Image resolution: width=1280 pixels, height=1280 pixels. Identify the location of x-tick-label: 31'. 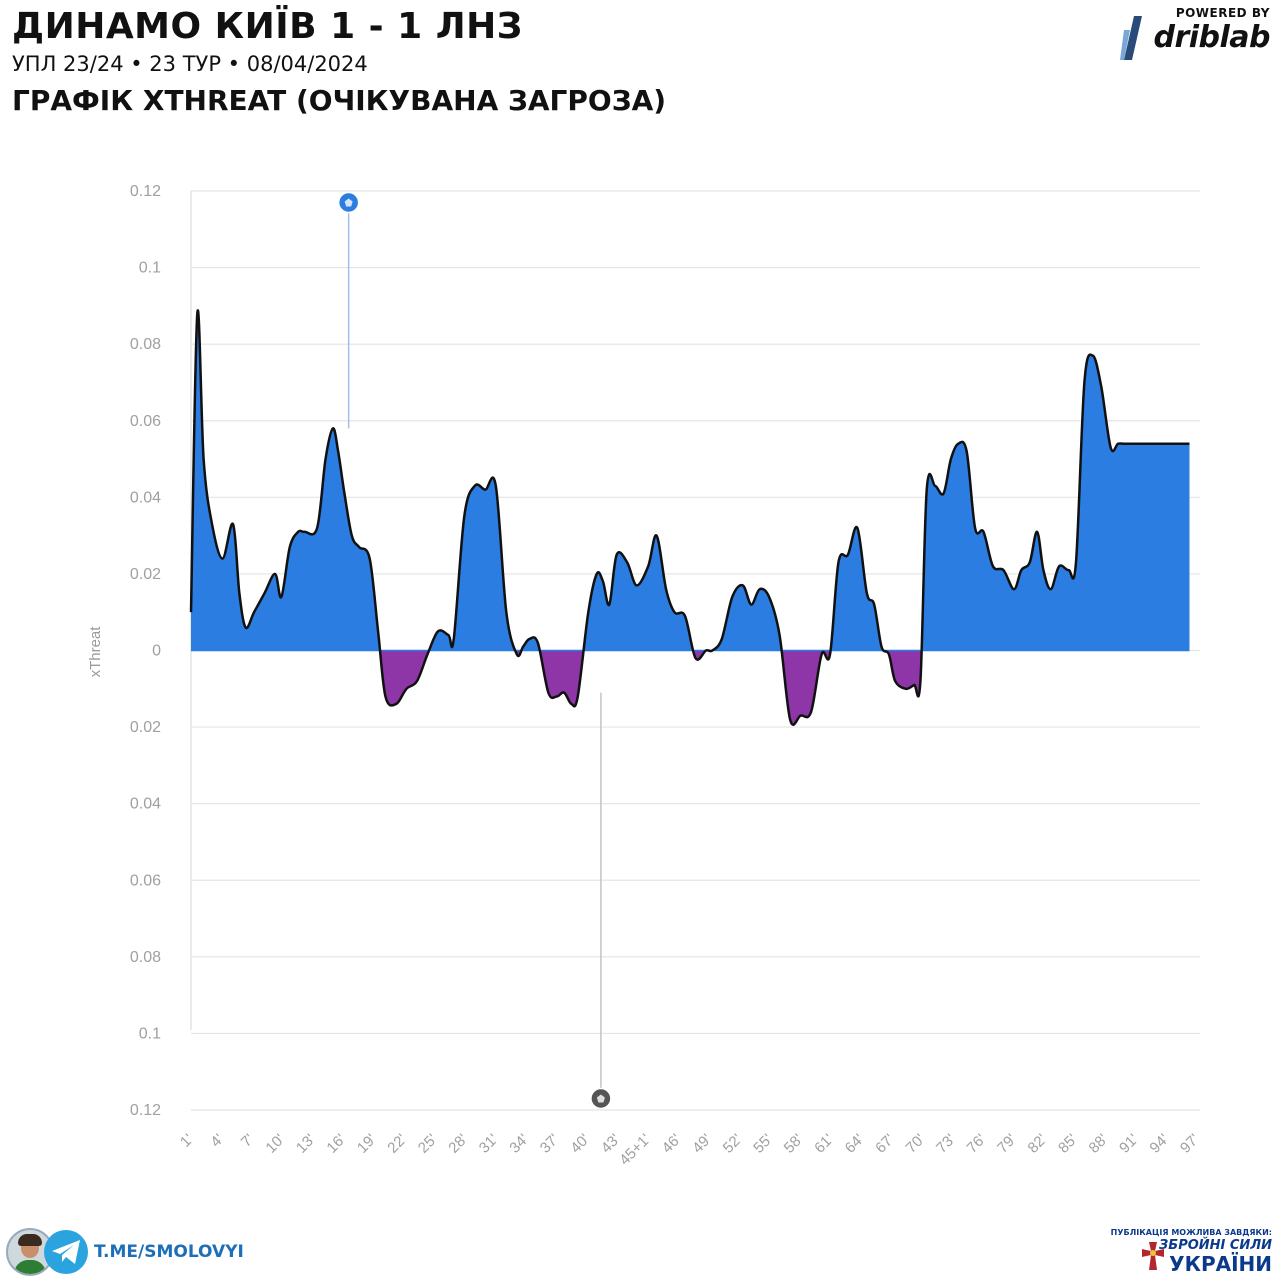
(489, 1144).